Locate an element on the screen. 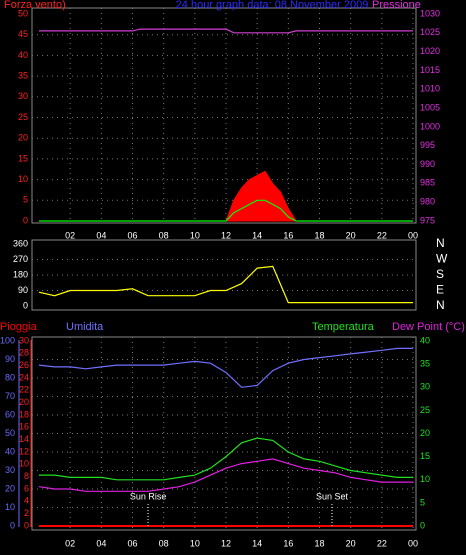  x-tick-label: 12 is located at coordinates (226, 235).